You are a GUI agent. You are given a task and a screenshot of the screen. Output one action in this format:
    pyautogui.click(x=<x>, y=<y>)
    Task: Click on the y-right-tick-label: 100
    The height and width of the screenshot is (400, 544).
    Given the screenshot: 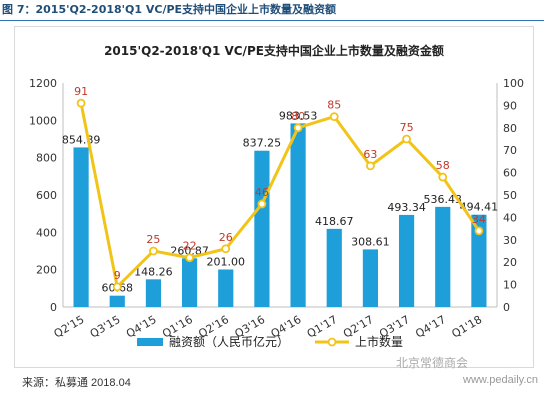 What is the action you would take?
    pyautogui.click(x=513, y=83)
    